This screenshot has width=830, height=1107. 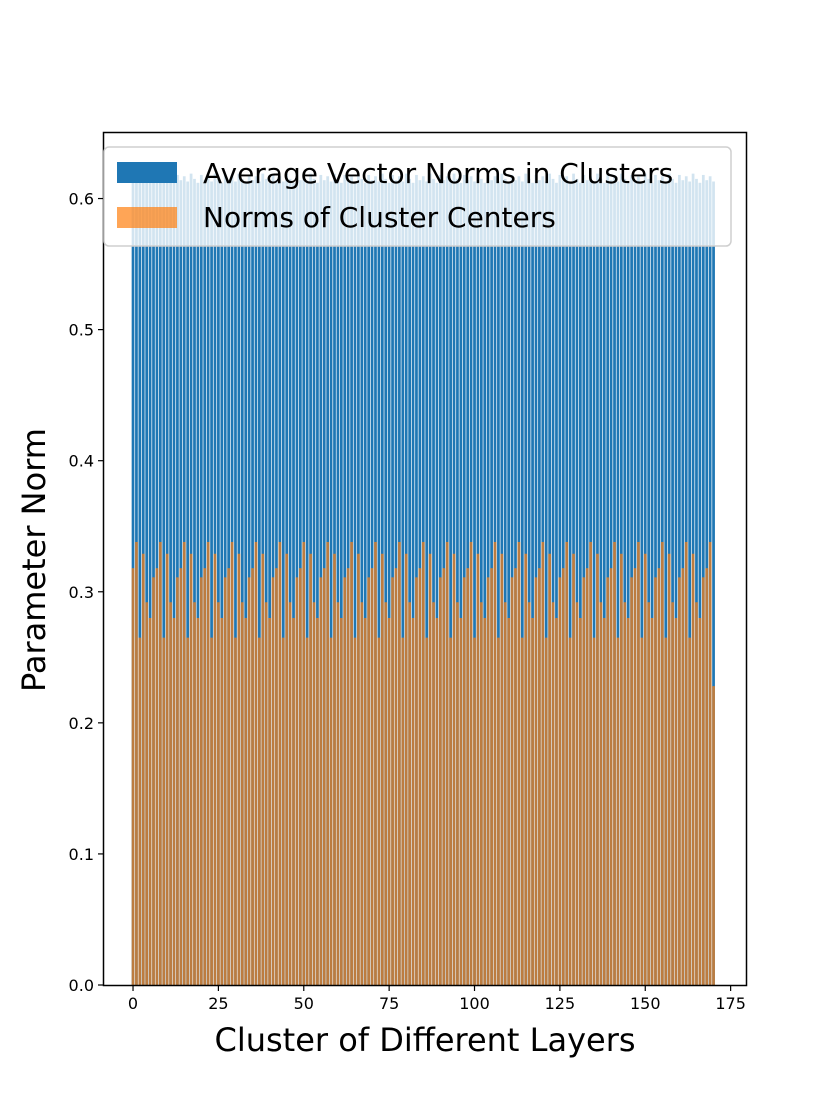 I want to click on legend-swatch-norms-of-cluster-centers, so click(x=147, y=217).